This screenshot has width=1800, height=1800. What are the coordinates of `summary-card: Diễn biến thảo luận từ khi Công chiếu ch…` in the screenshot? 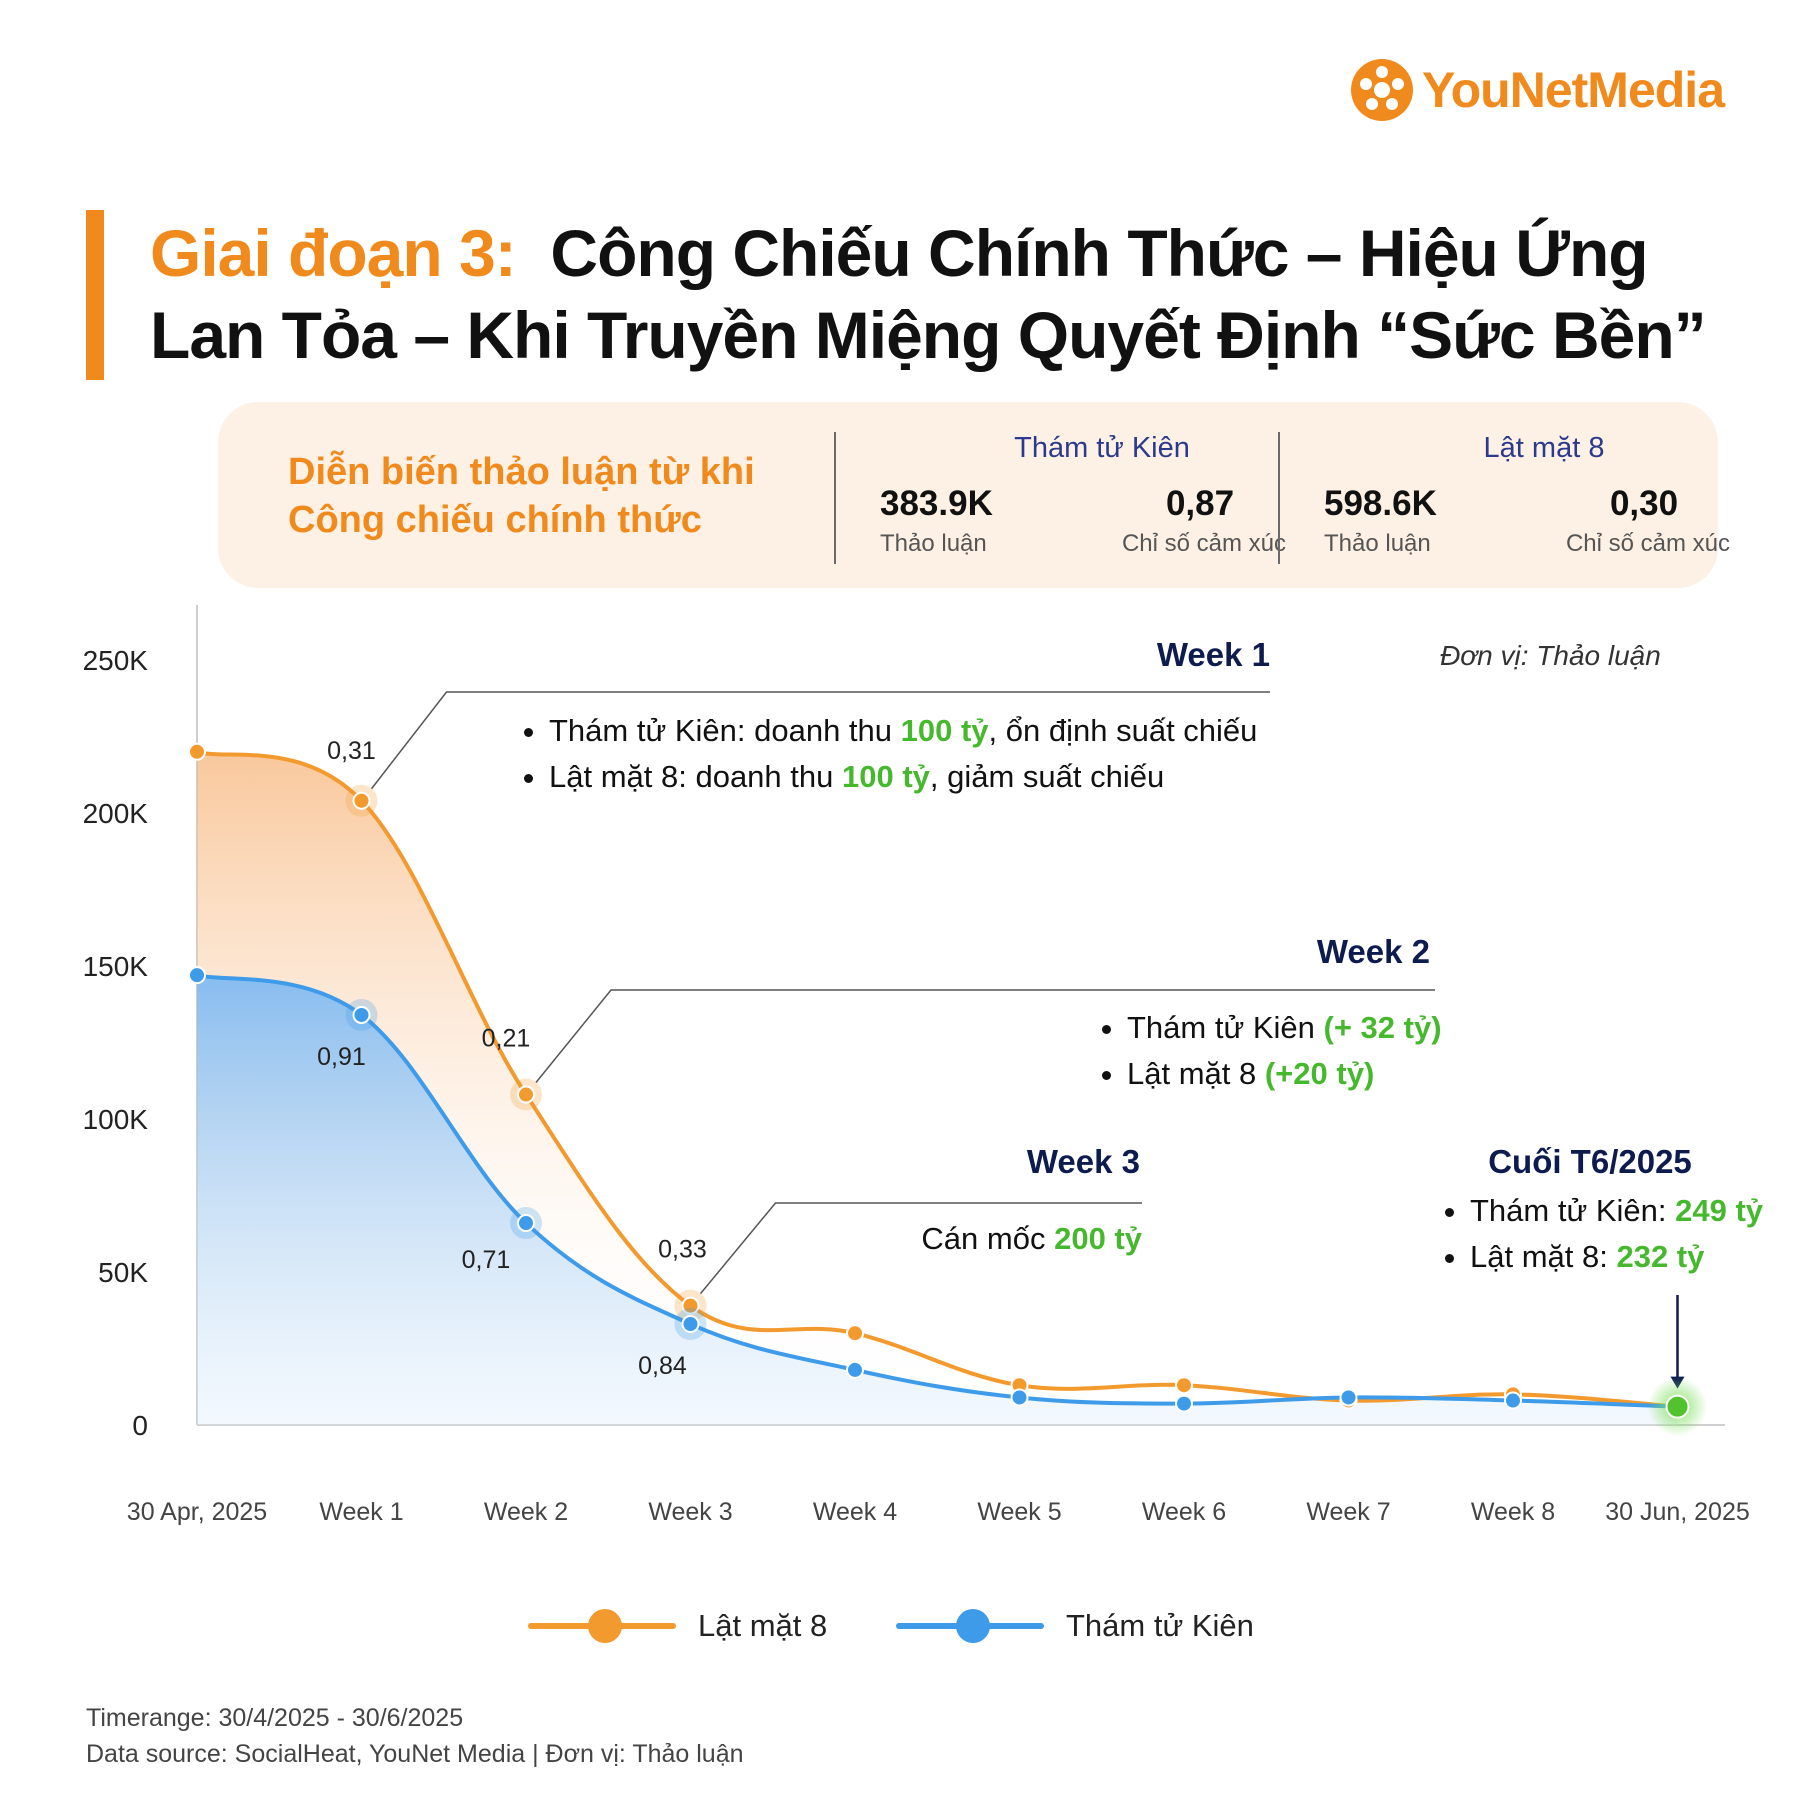 It's located at (974, 495).